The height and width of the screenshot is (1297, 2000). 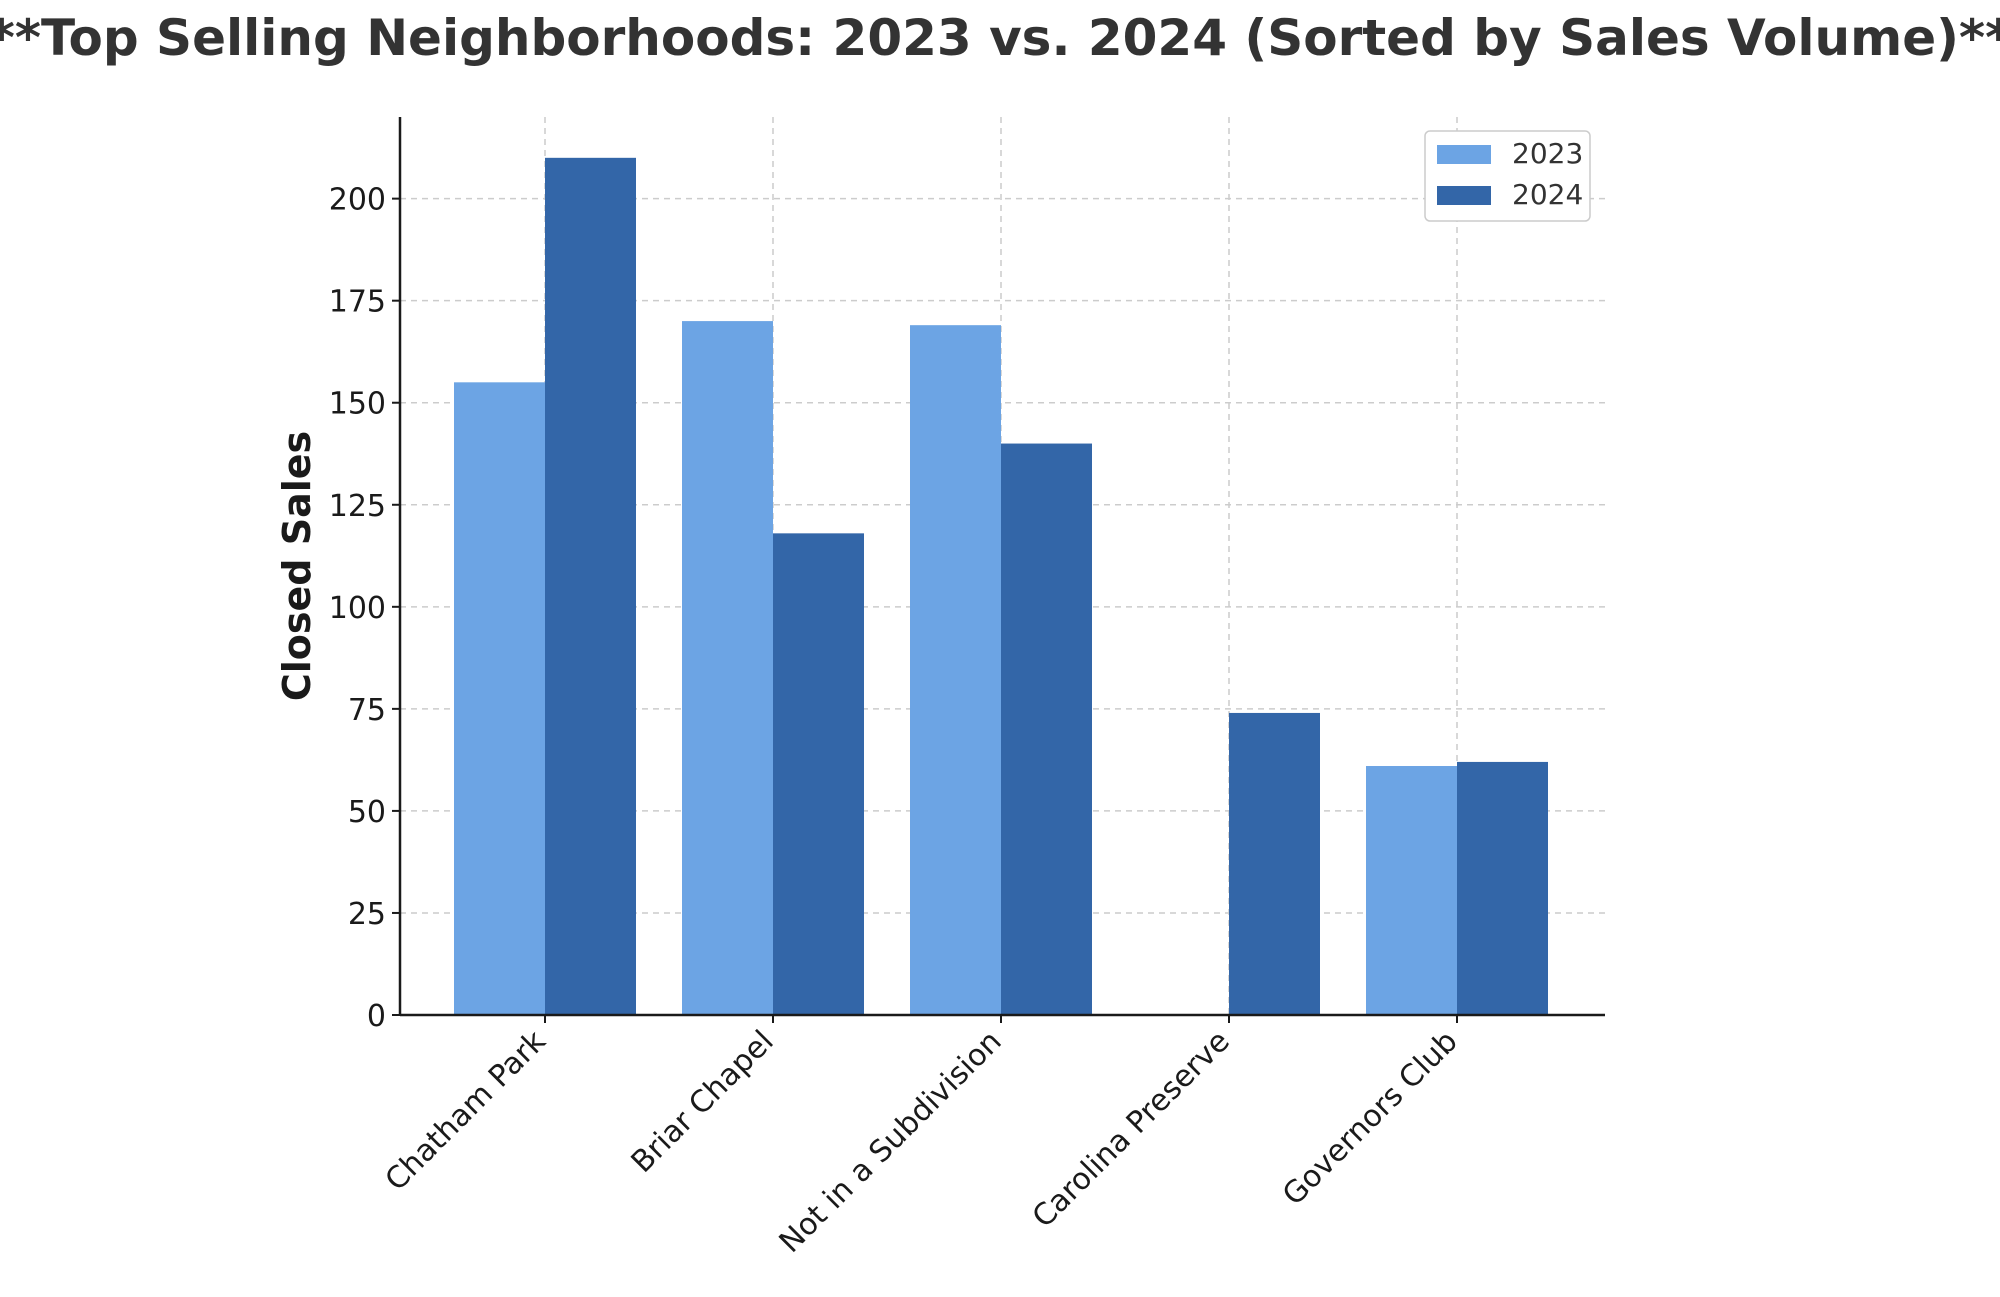 I want to click on y-tick-label: 50, so click(x=367, y=812).